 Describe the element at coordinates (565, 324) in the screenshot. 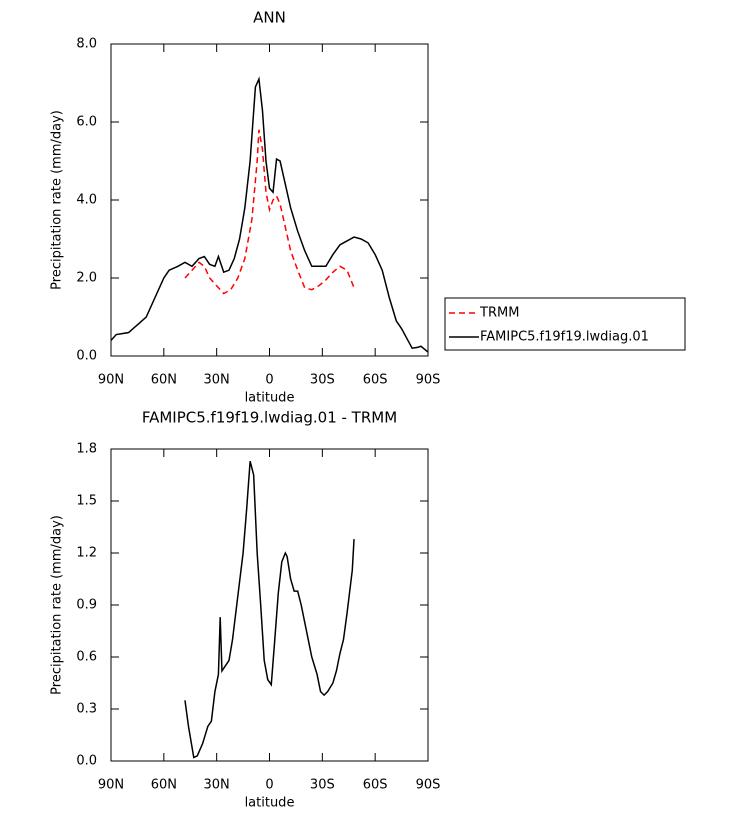

I see `legend-box` at that location.